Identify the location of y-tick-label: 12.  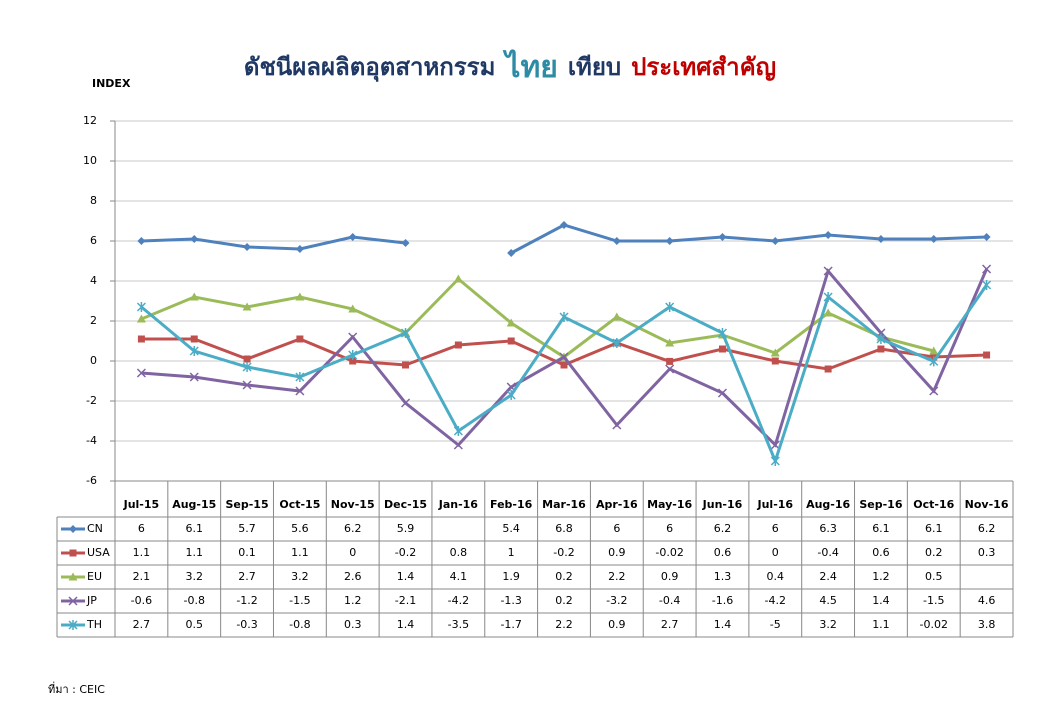
(90, 120).